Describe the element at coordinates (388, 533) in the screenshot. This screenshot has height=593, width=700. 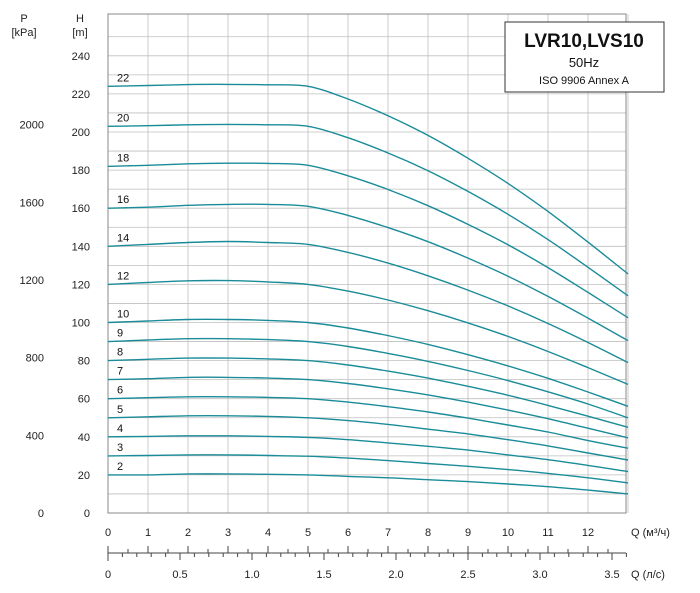
I see `x-tick-label-m3h: 7` at that location.